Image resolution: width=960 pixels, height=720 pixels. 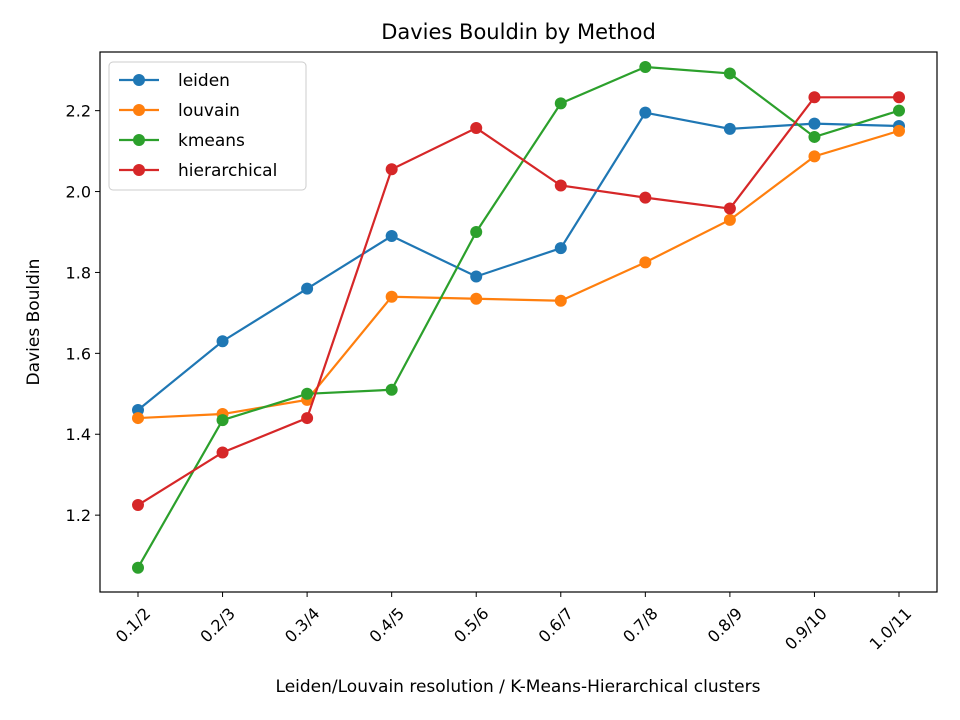 What do you see at coordinates (204, 81) in the screenshot?
I see `legend-label: leiden` at bounding box center [204, 81].